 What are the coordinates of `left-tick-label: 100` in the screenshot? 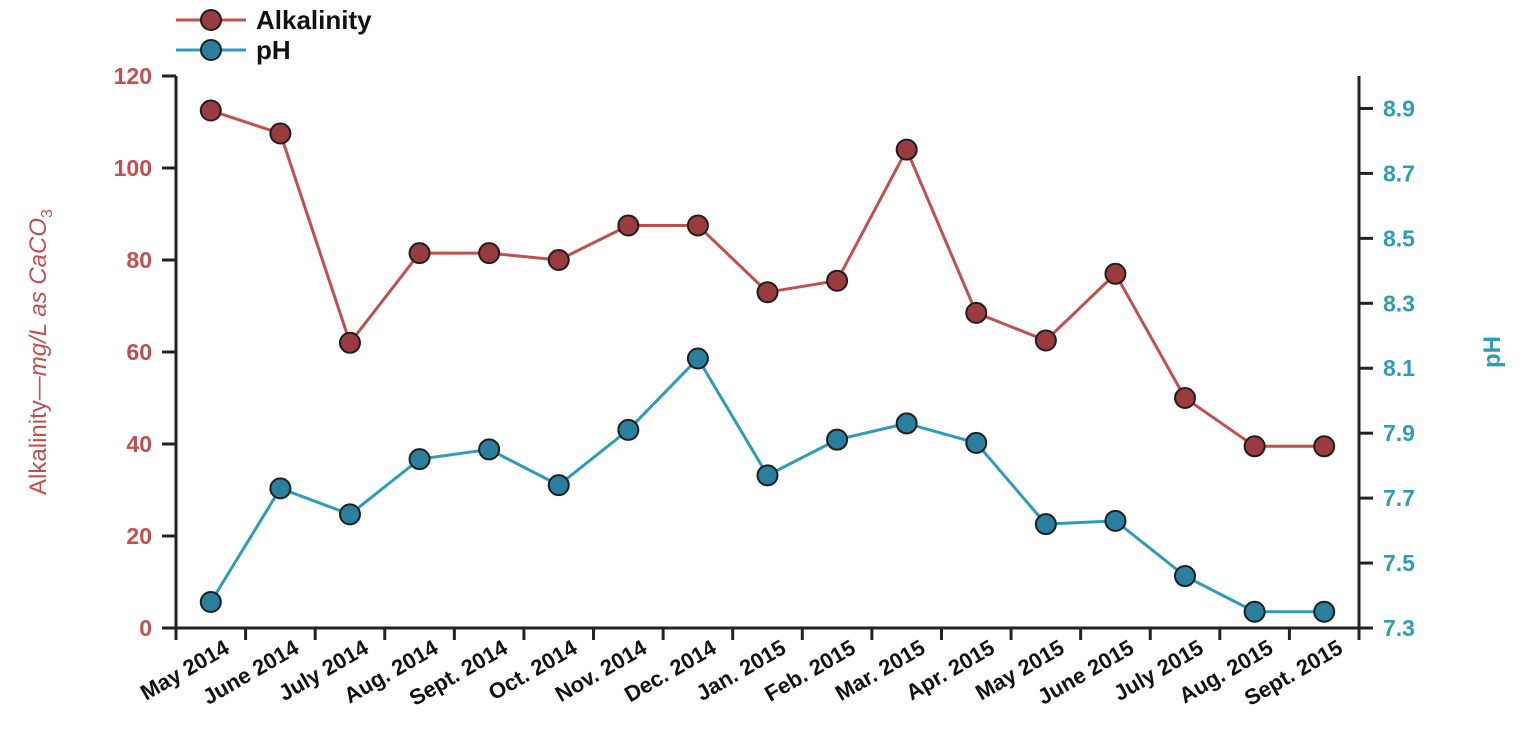 It's located at (133, 168).